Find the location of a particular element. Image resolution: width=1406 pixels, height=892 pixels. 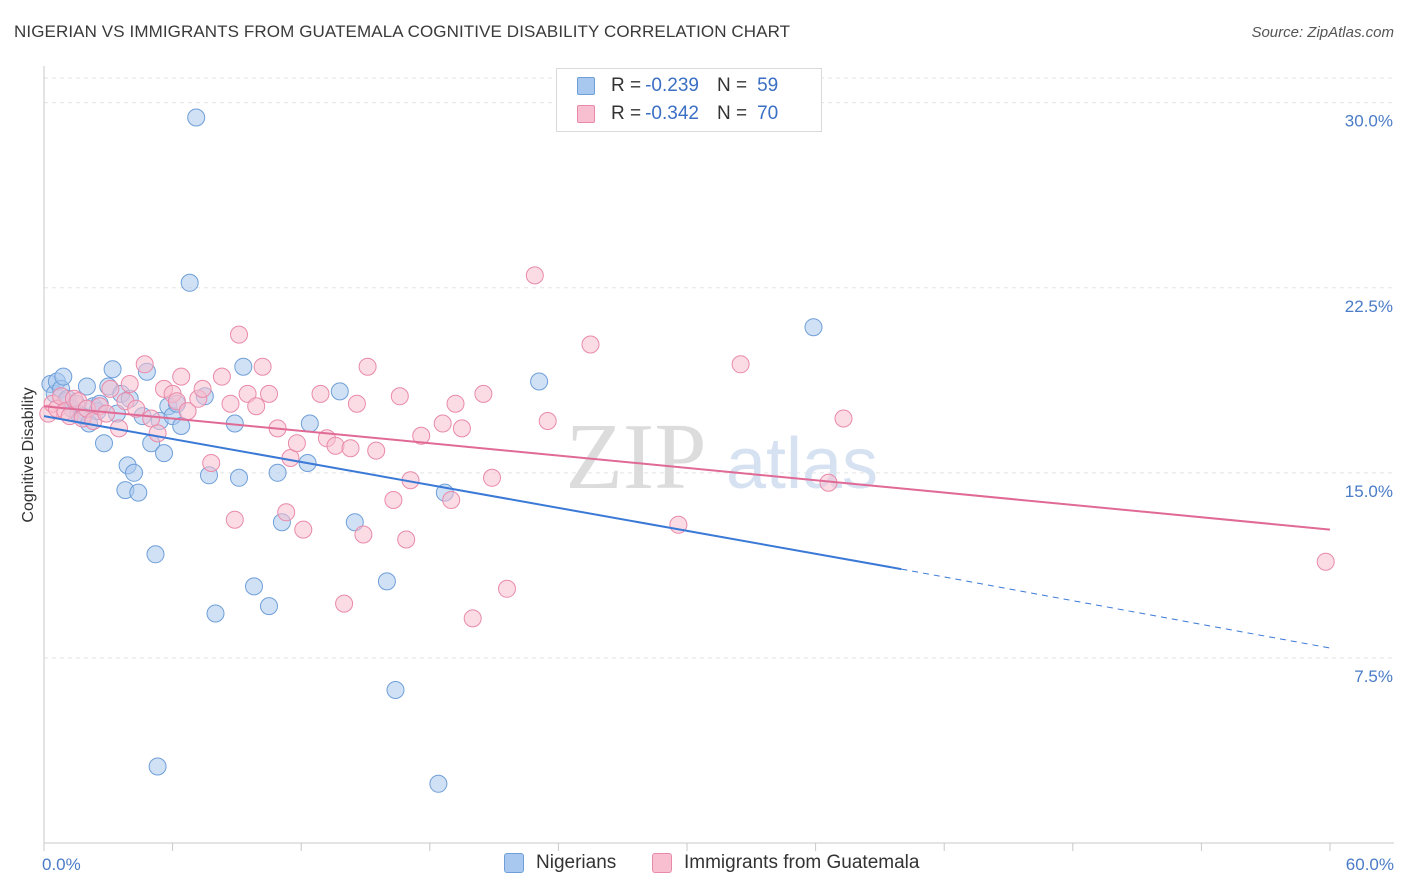

y-tick-label: 7.5% is located at coordinates (1373, 676).